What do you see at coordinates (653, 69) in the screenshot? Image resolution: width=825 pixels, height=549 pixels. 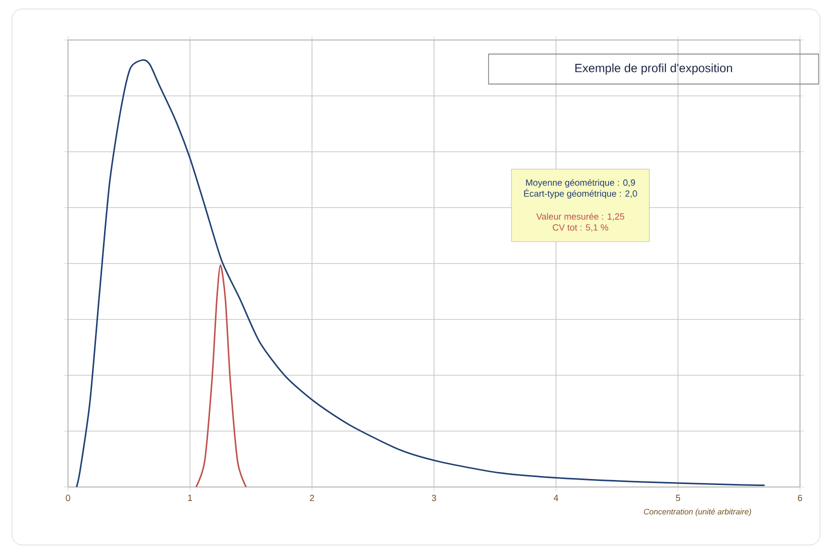 I see `chart-title: Exemple de profil d'exposition` at bounding box center [653, 69].